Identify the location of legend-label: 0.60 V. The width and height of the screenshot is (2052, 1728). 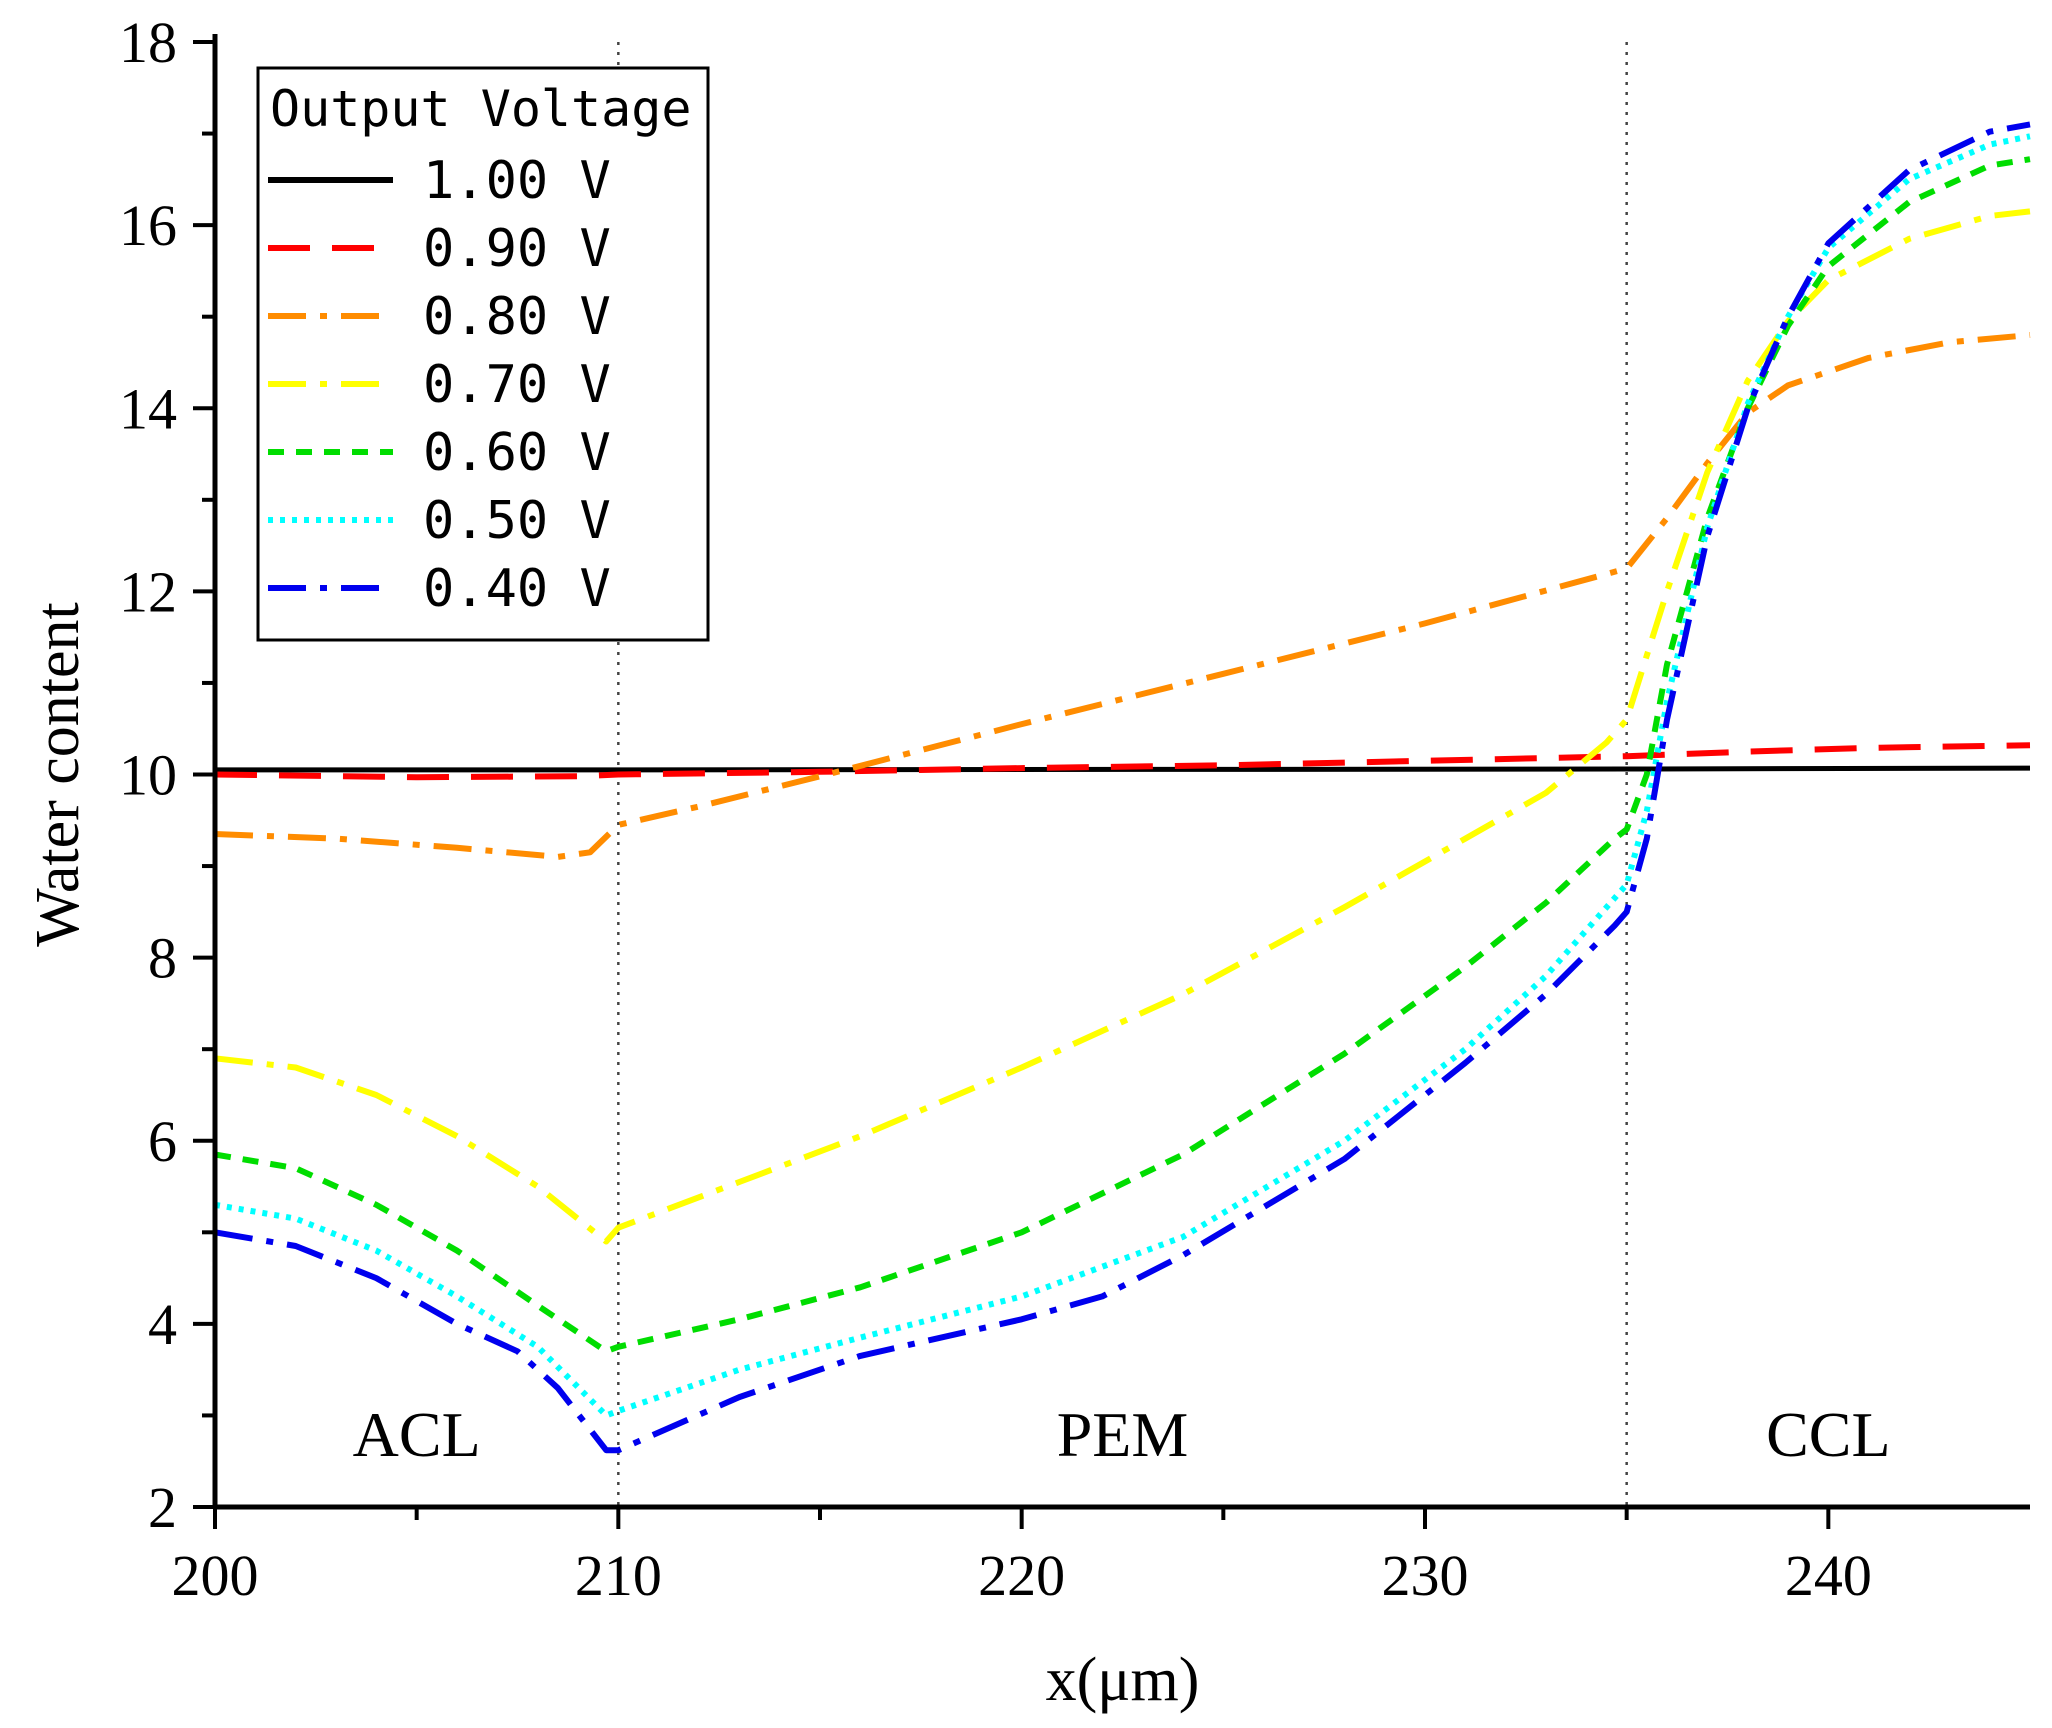
(517, 453).